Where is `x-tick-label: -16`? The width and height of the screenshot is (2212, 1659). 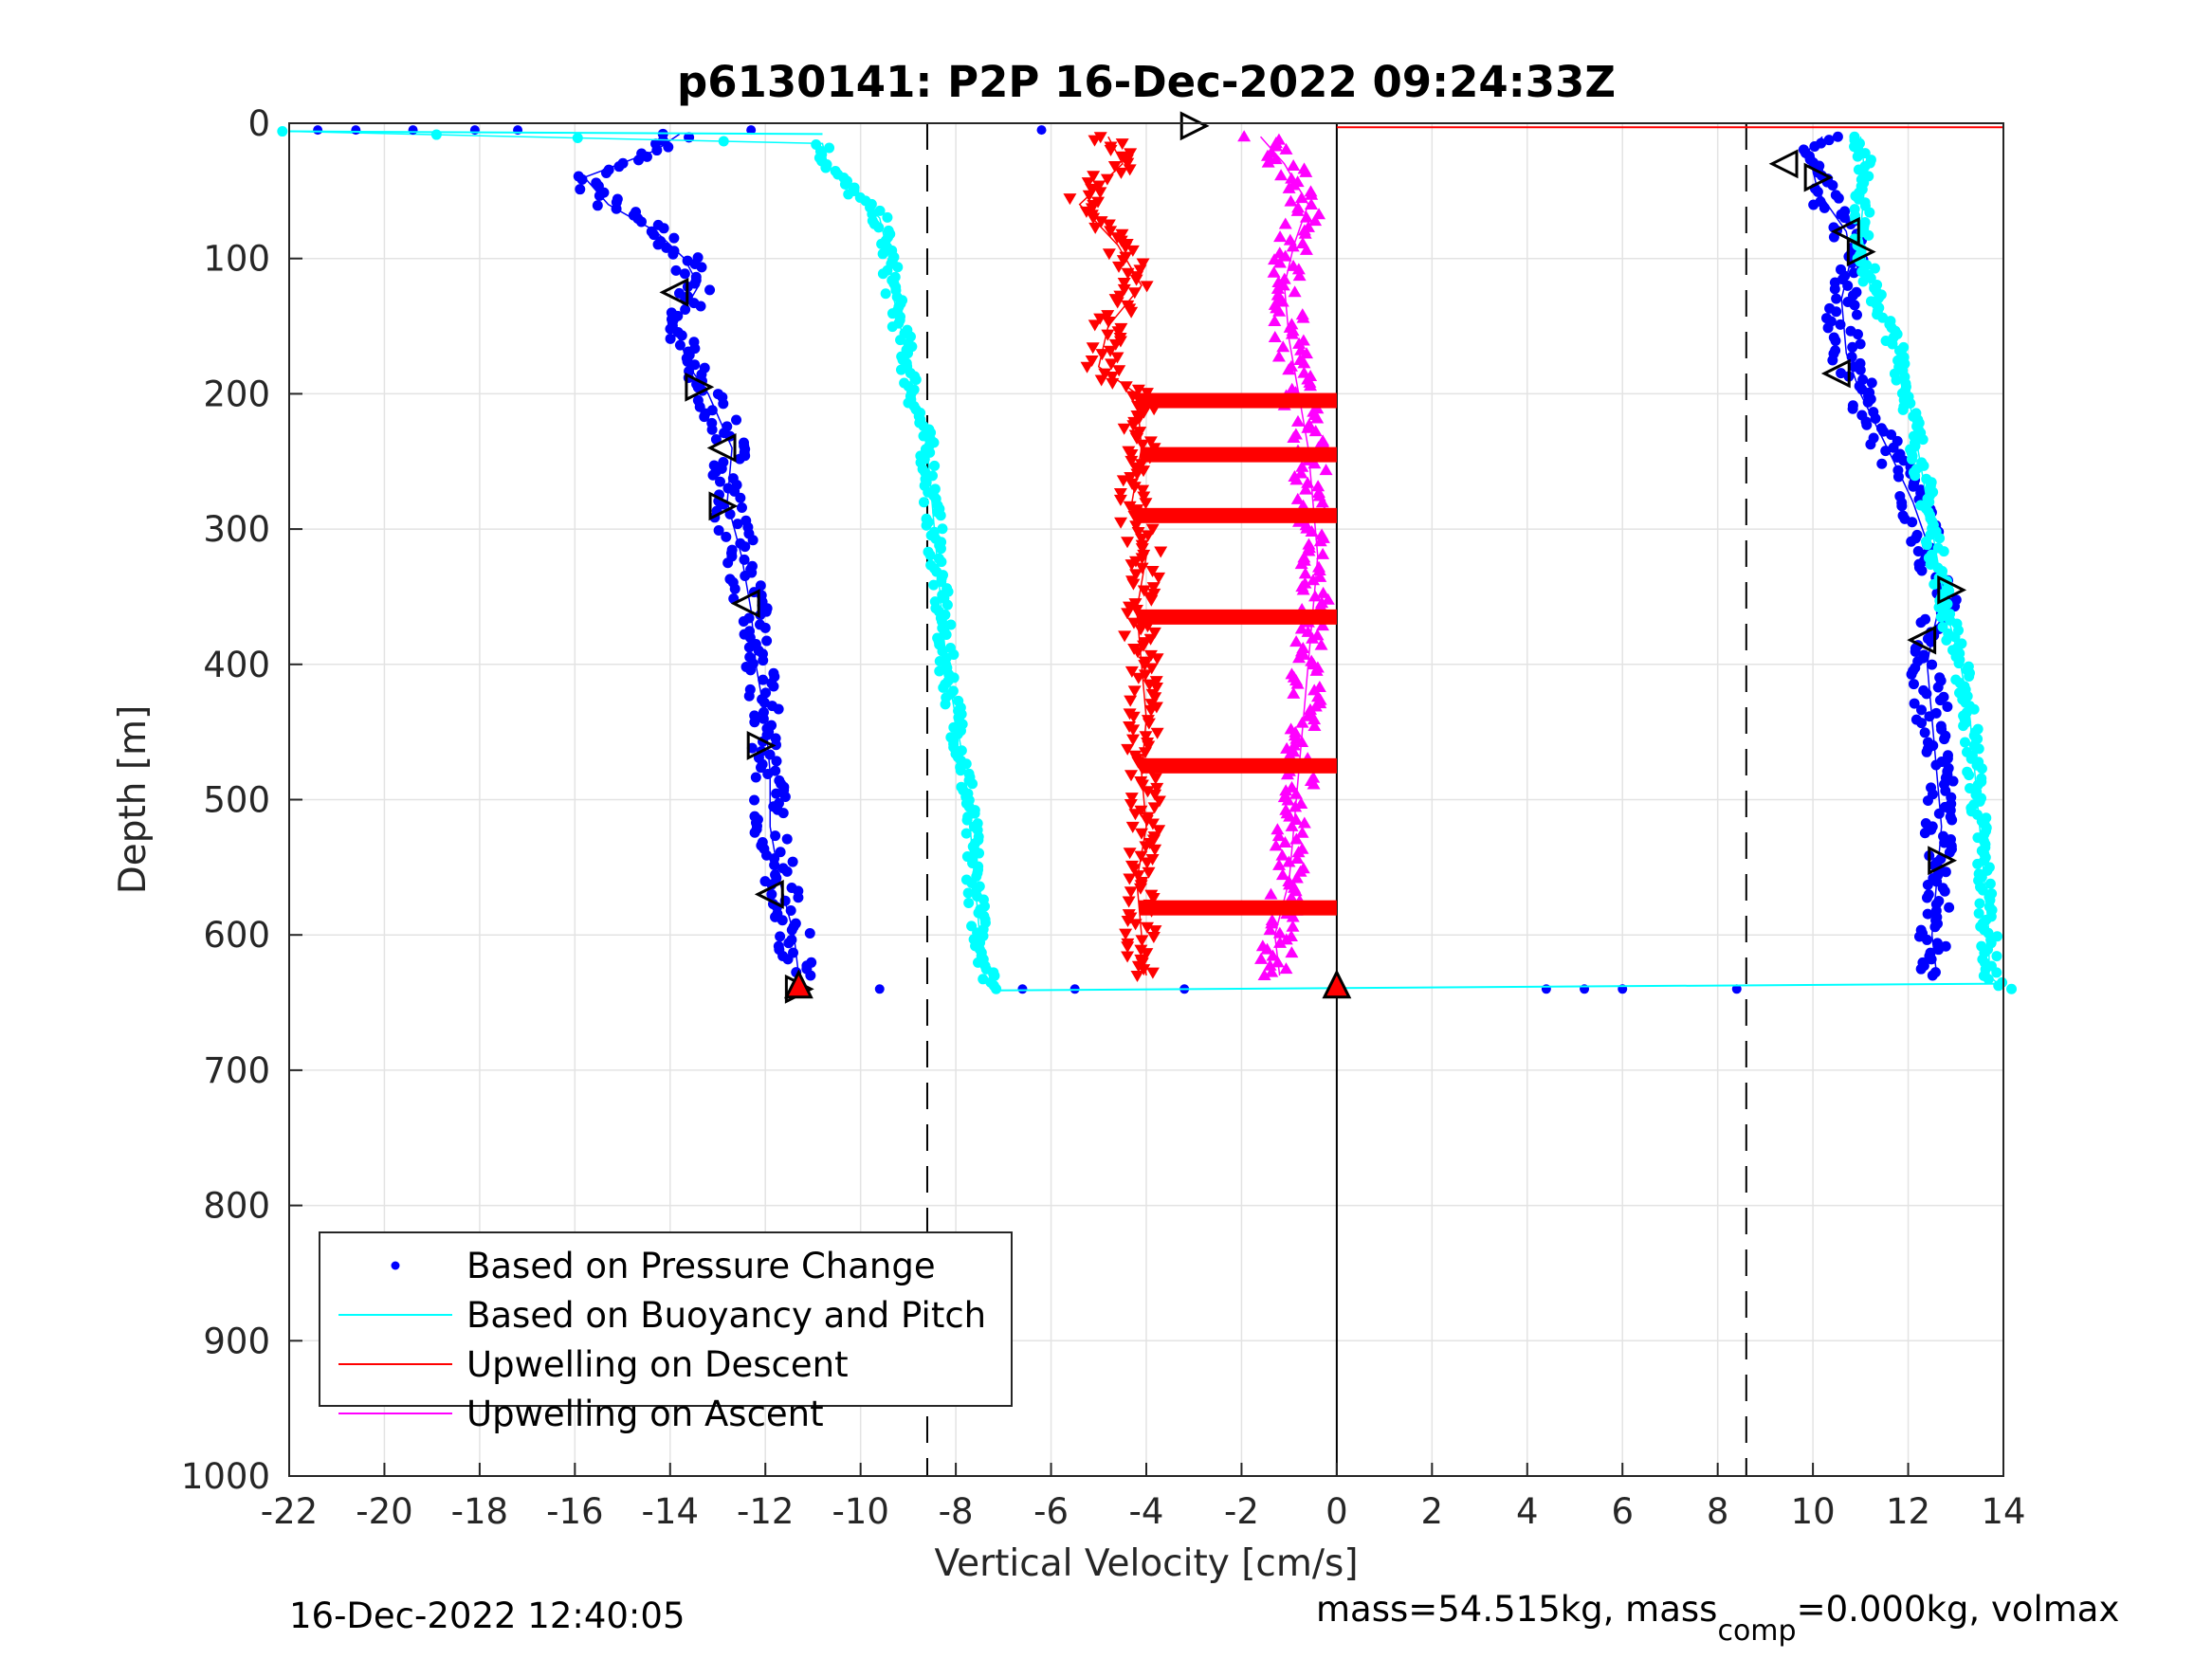
x-tick-label: -16 is located at coordinates (574, 1511).